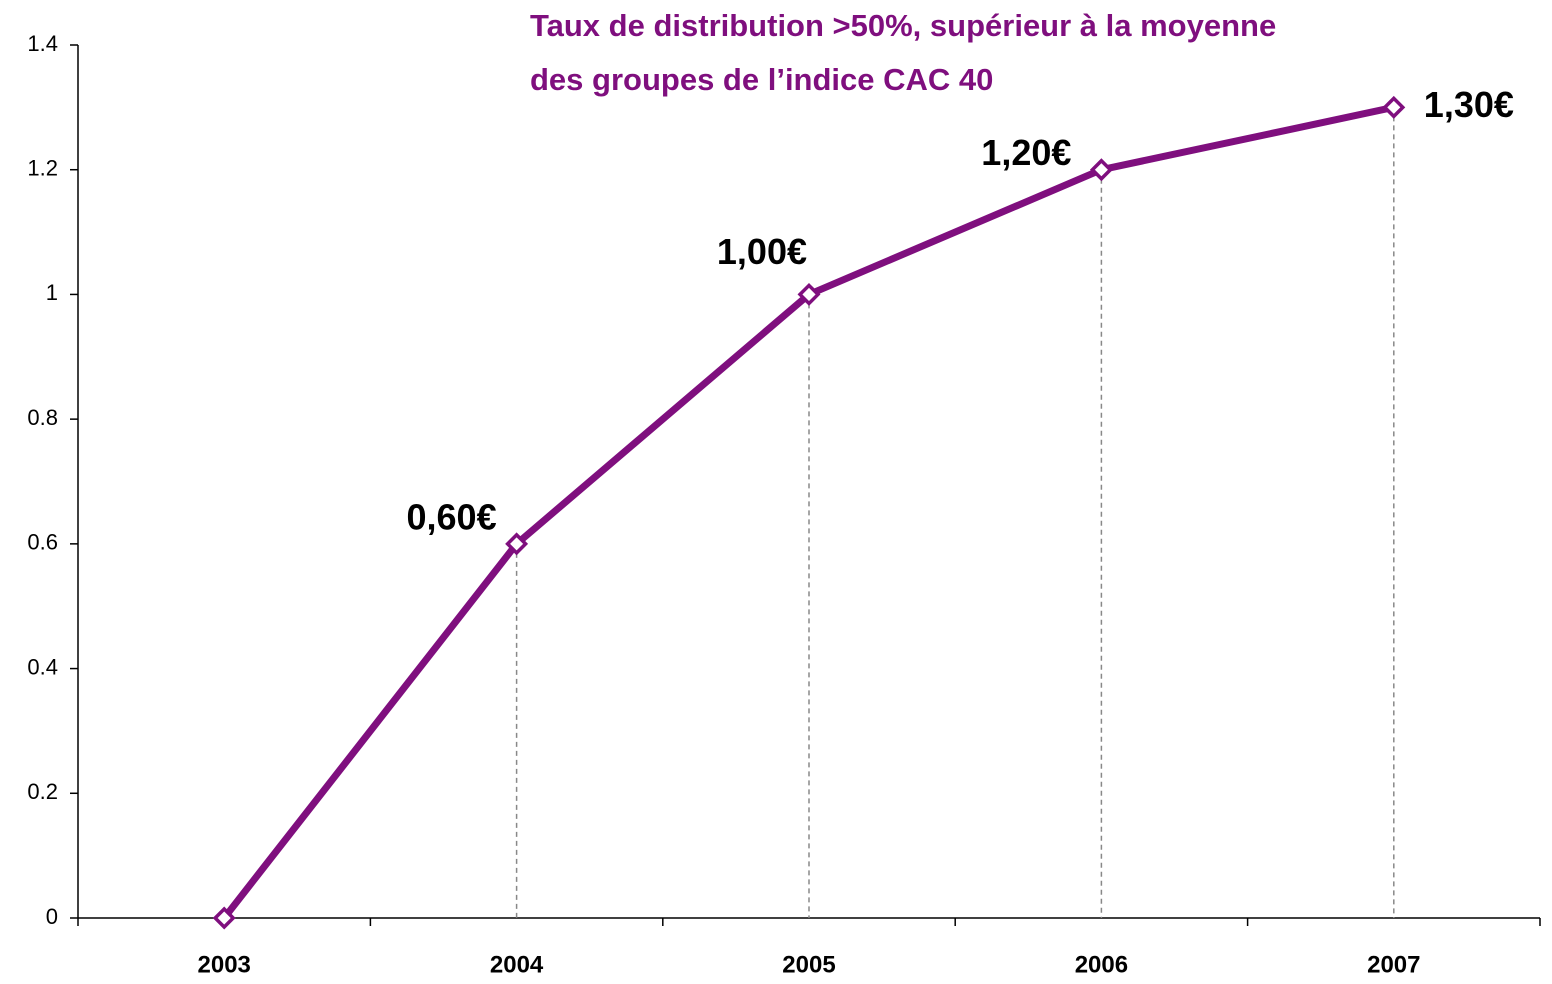  What do you see at coordinates (761, 79) in the screenshot?
I see `annotation: des groupes de l’indice CAC 40` at bounding box center [761, 79].